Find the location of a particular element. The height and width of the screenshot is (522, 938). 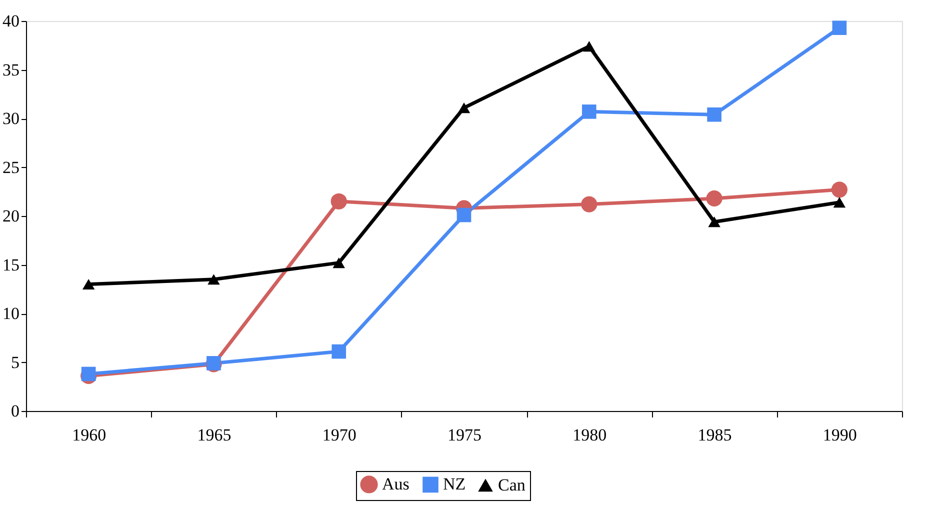

y-tick-label: 15 is located at coordinates (11, 264).